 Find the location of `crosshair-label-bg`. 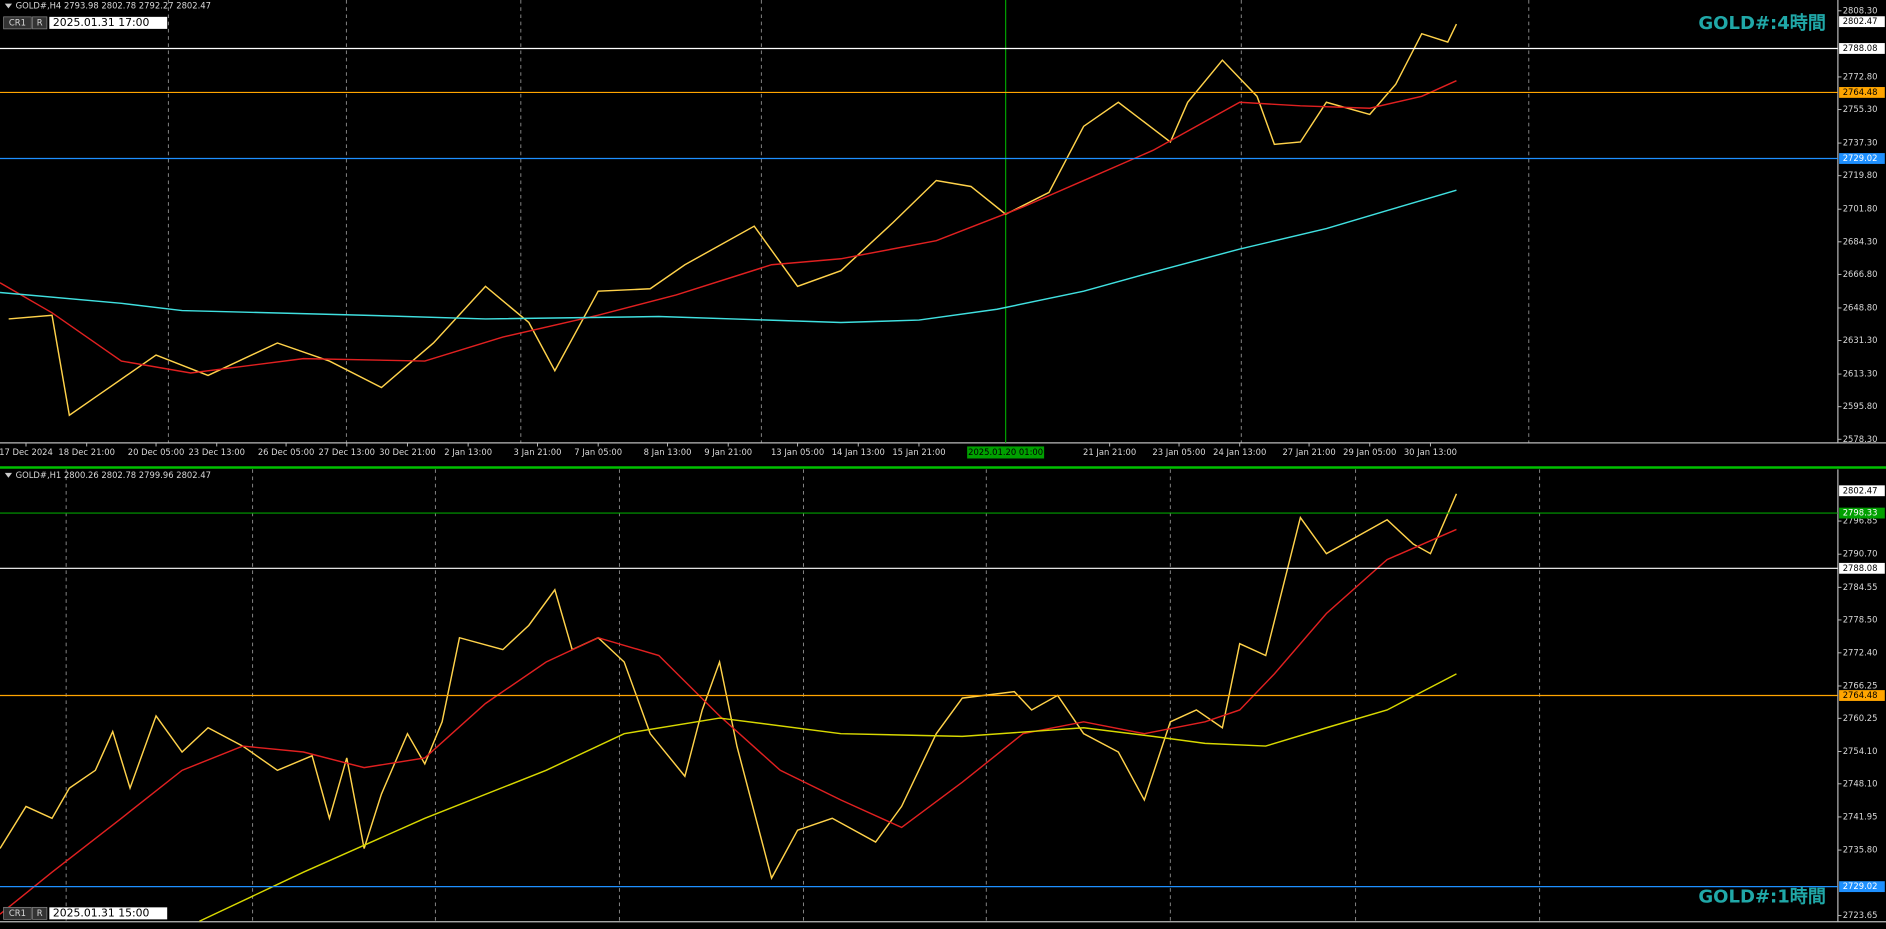

crosshair-label-bg is located at coordinates (1006, 452).